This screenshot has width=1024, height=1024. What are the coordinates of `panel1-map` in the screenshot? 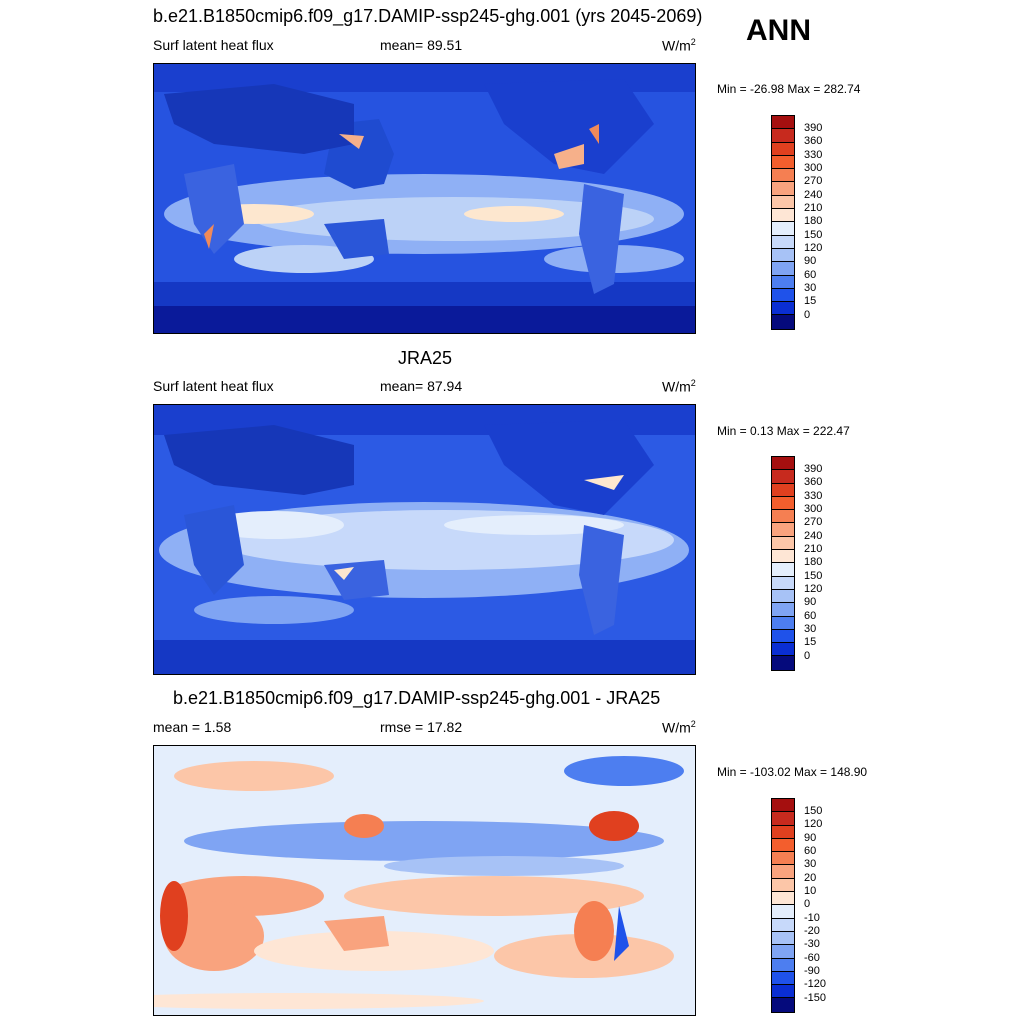 It's located at (424, 198).